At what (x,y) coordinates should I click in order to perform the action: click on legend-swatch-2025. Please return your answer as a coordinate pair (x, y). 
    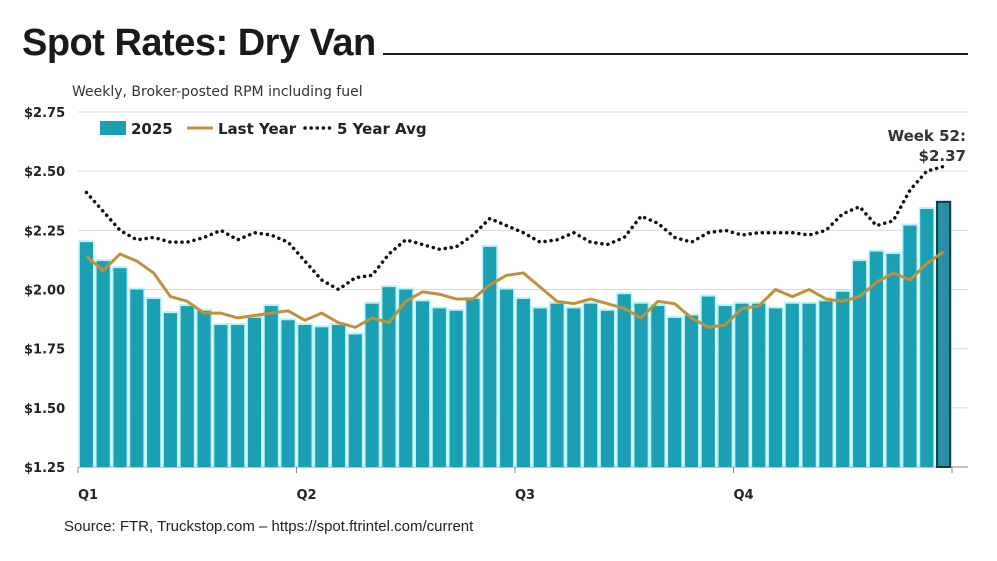
    Looking at the image, I should click on (113, 128).